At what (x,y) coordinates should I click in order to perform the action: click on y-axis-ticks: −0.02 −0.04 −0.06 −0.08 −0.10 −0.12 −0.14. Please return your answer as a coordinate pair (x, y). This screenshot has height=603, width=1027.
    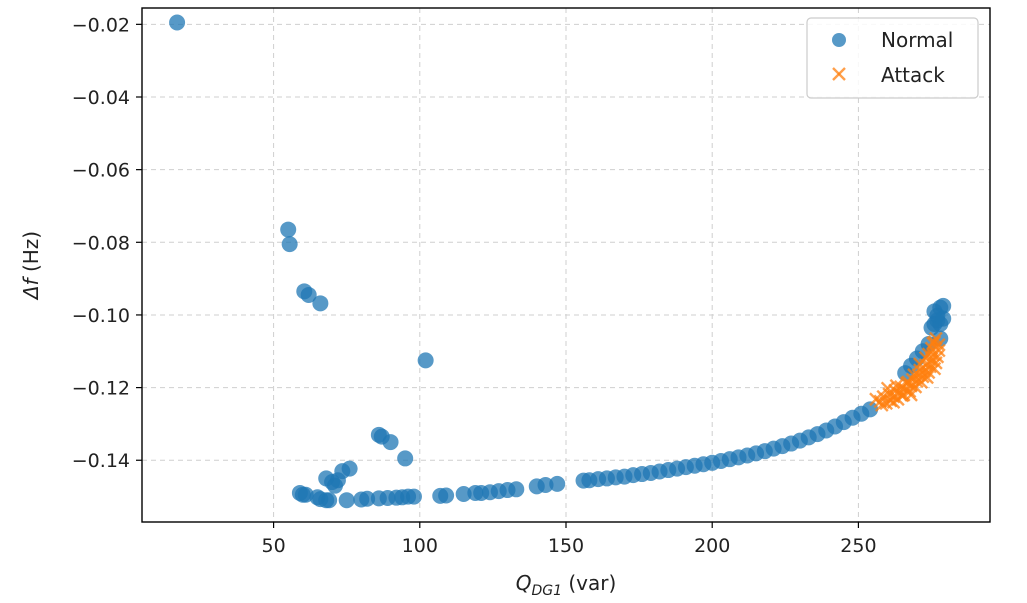
    Looking at the image, I should click on (107, 243).